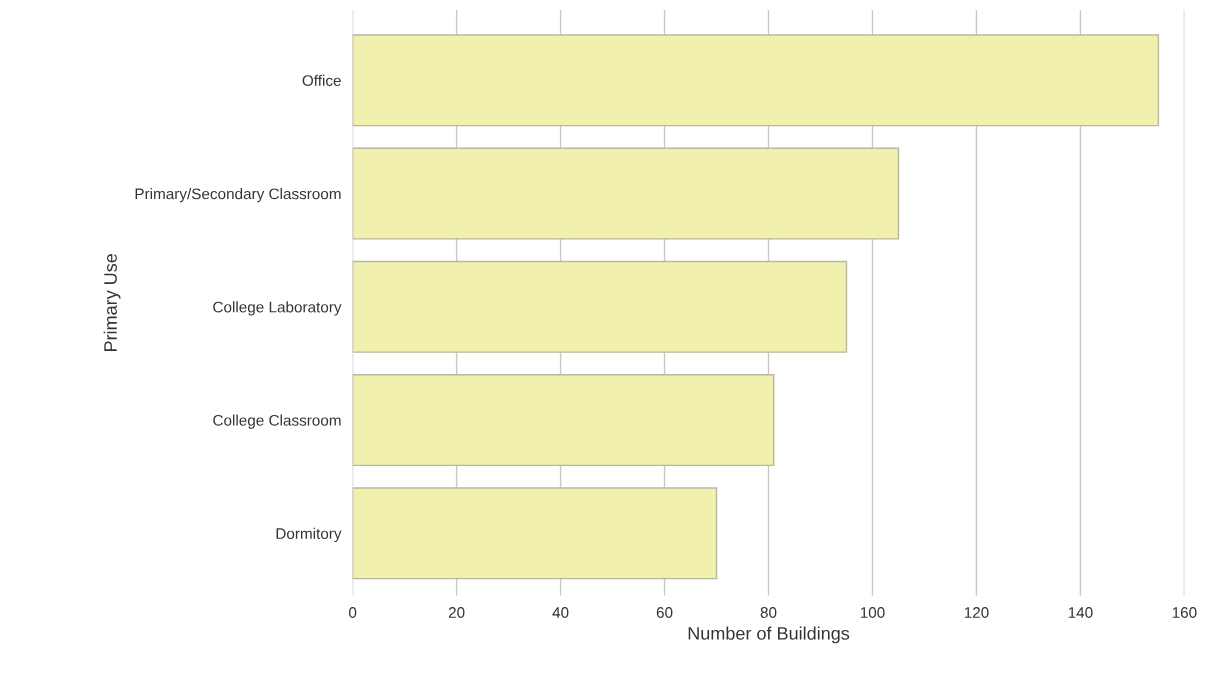  Describe the element at coordinates (976, 612) in the screenshot. I see `x-tick-label: 120` at that location.